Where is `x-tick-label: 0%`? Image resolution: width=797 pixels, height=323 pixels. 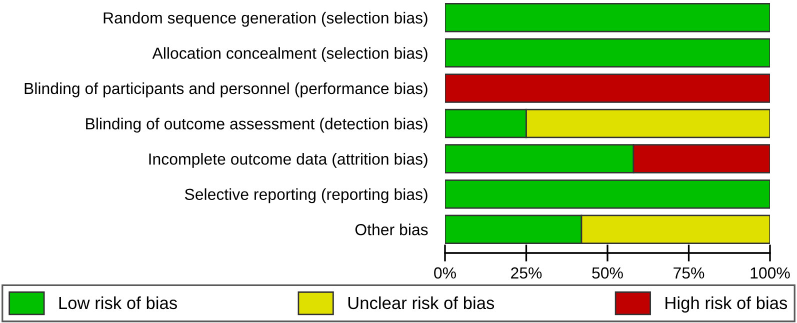 x-tick-label: 0% is located at coordinates (445, 273).